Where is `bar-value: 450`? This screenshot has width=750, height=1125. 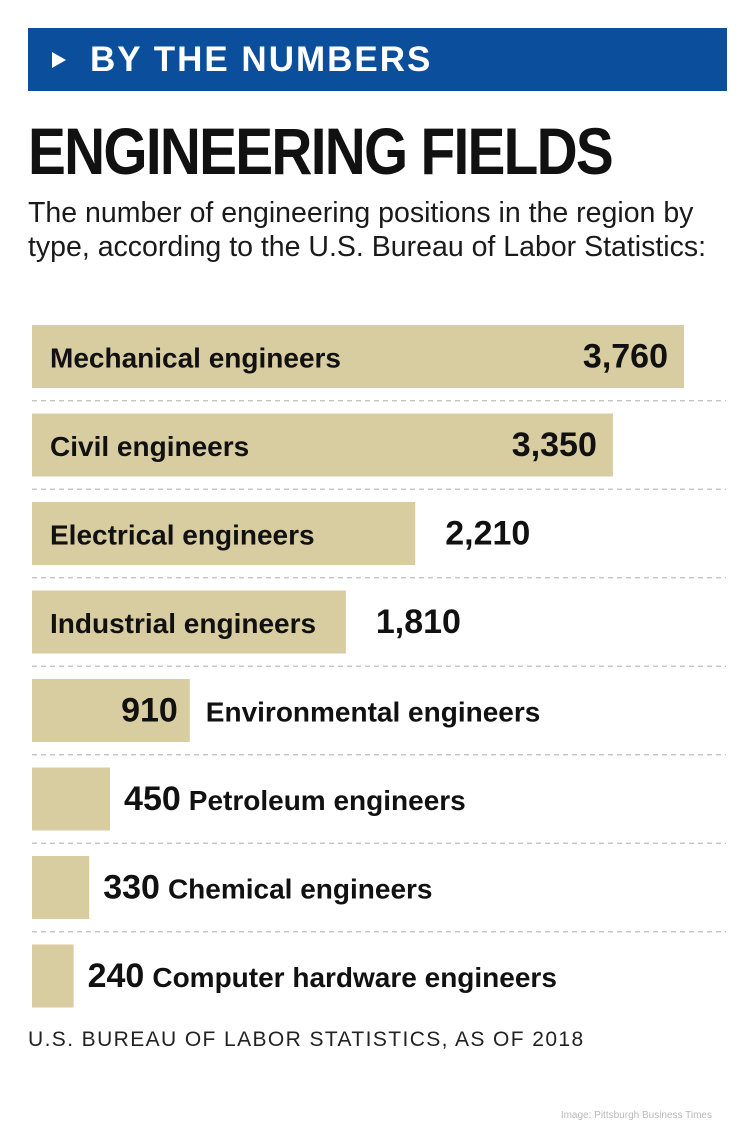
bar-value: 450 is located at coordinates (152, 799).